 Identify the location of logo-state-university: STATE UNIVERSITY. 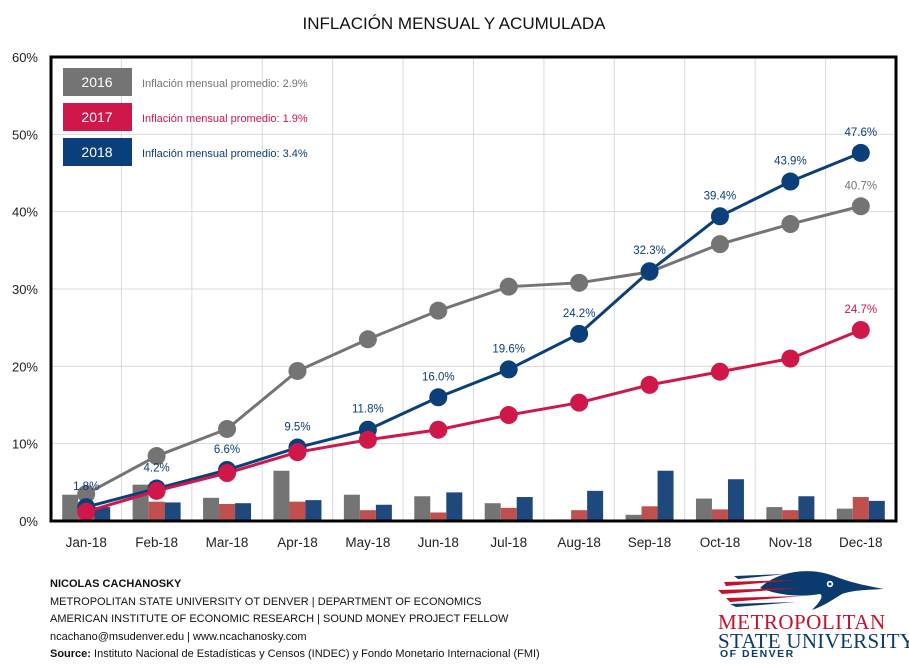
(813, 641).